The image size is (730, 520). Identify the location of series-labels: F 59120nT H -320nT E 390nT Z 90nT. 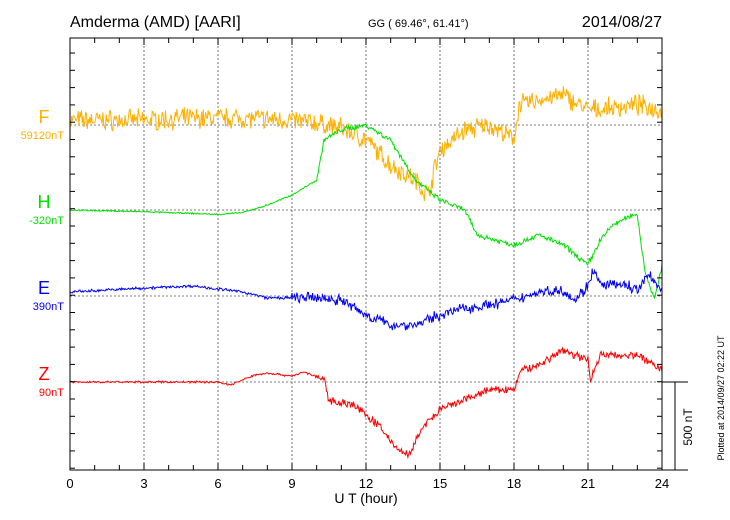
(43, 253).